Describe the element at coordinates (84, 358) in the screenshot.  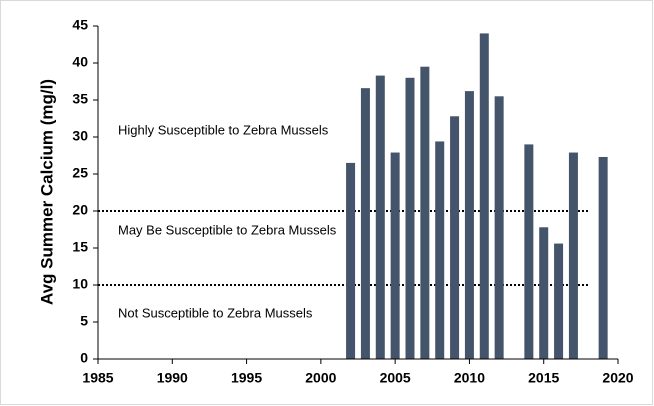
I see `y-tick-label: 0` at that location.